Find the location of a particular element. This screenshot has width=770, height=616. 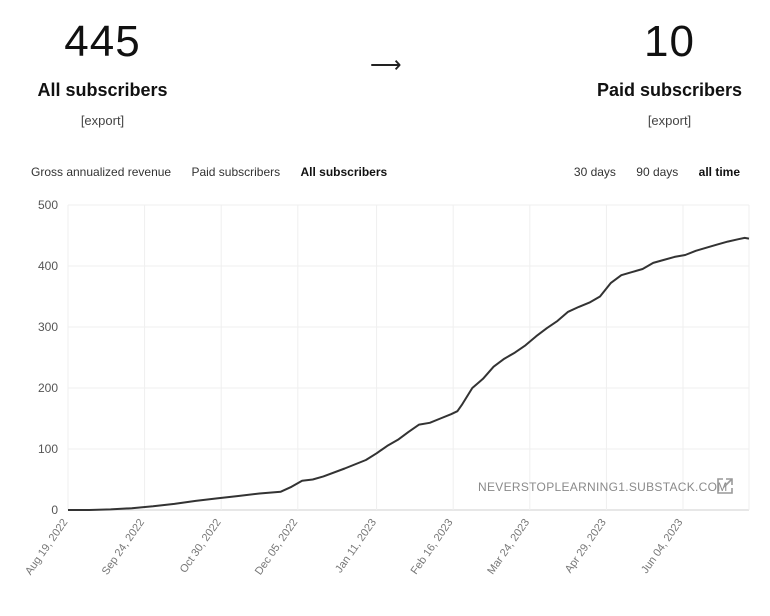

x-tick-label: Dec 05, 2022 is located at coordinates (276, 547).